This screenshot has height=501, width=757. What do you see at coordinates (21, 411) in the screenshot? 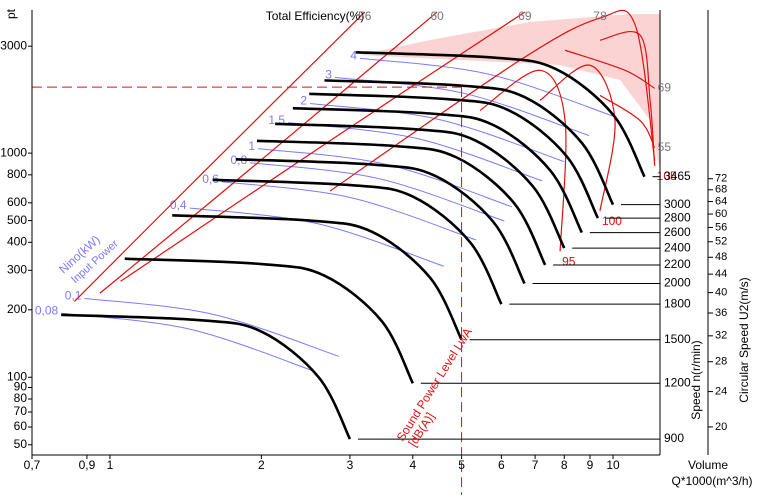
I see `y-tick-label: 70` at bounding box center [21, 411].